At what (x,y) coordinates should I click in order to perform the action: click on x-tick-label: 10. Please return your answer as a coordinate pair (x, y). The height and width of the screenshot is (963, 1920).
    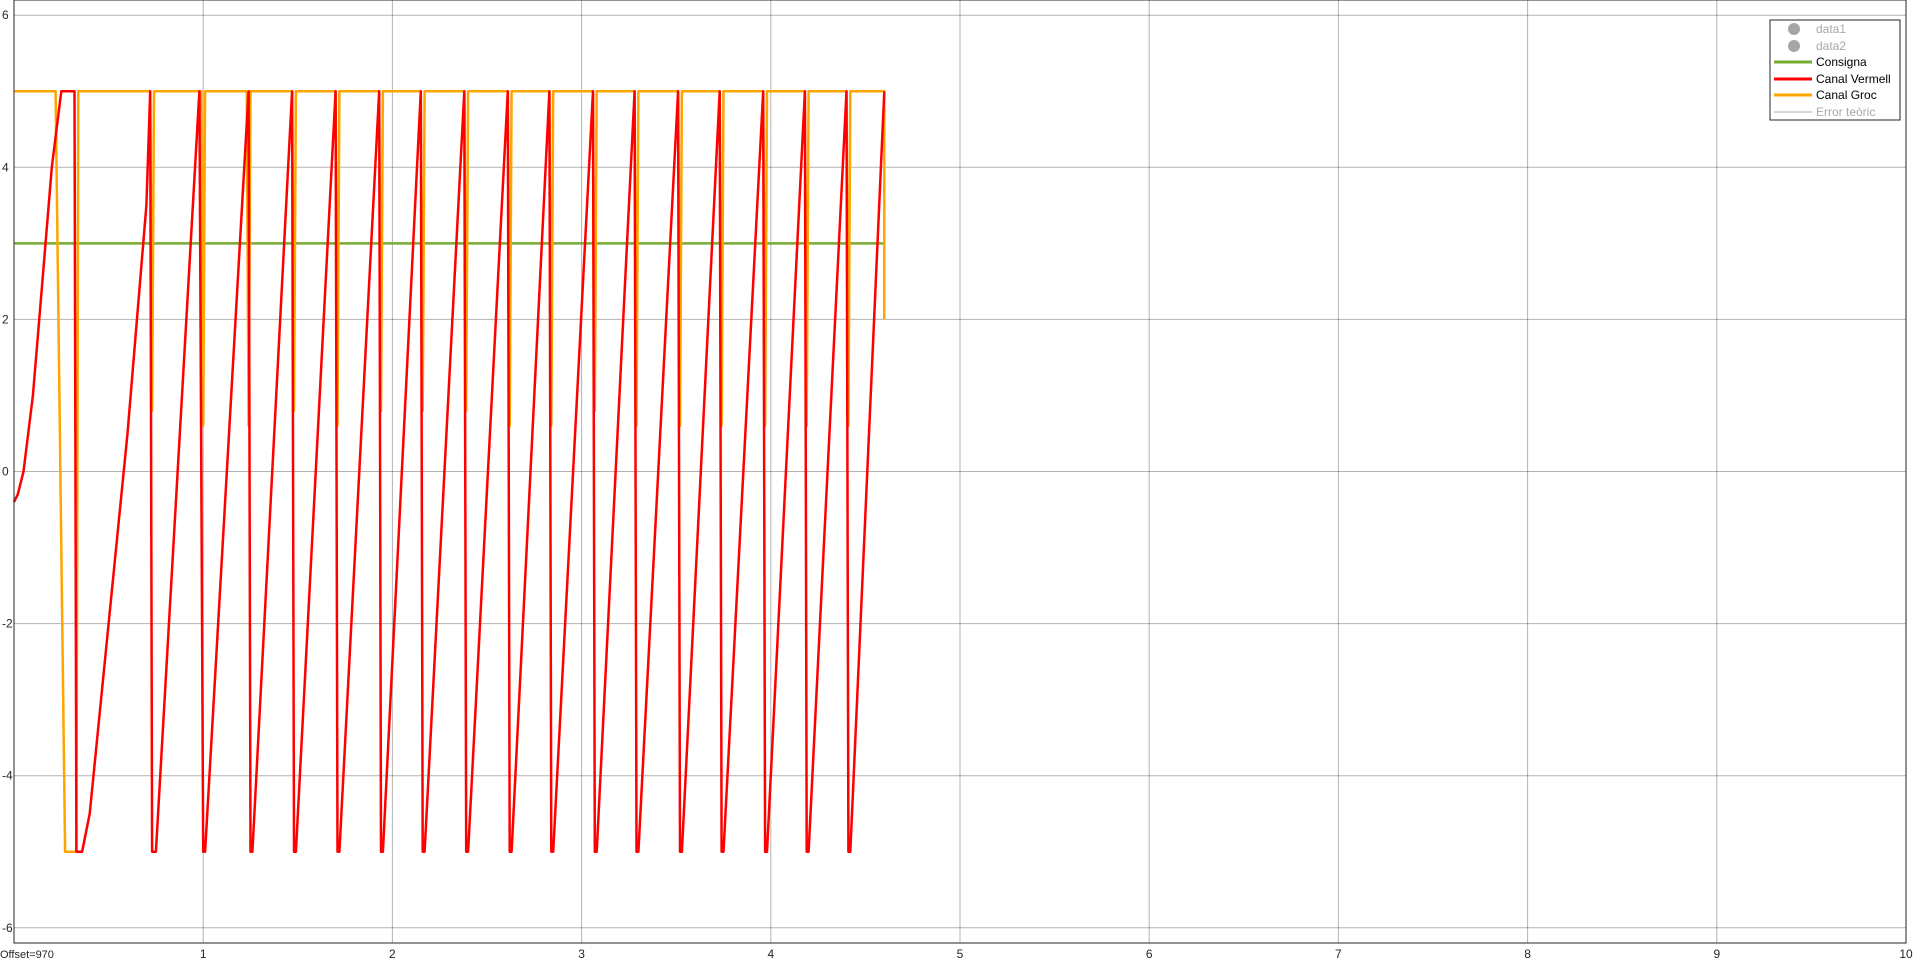
    Looking at the image, I should click on (1906, 954).